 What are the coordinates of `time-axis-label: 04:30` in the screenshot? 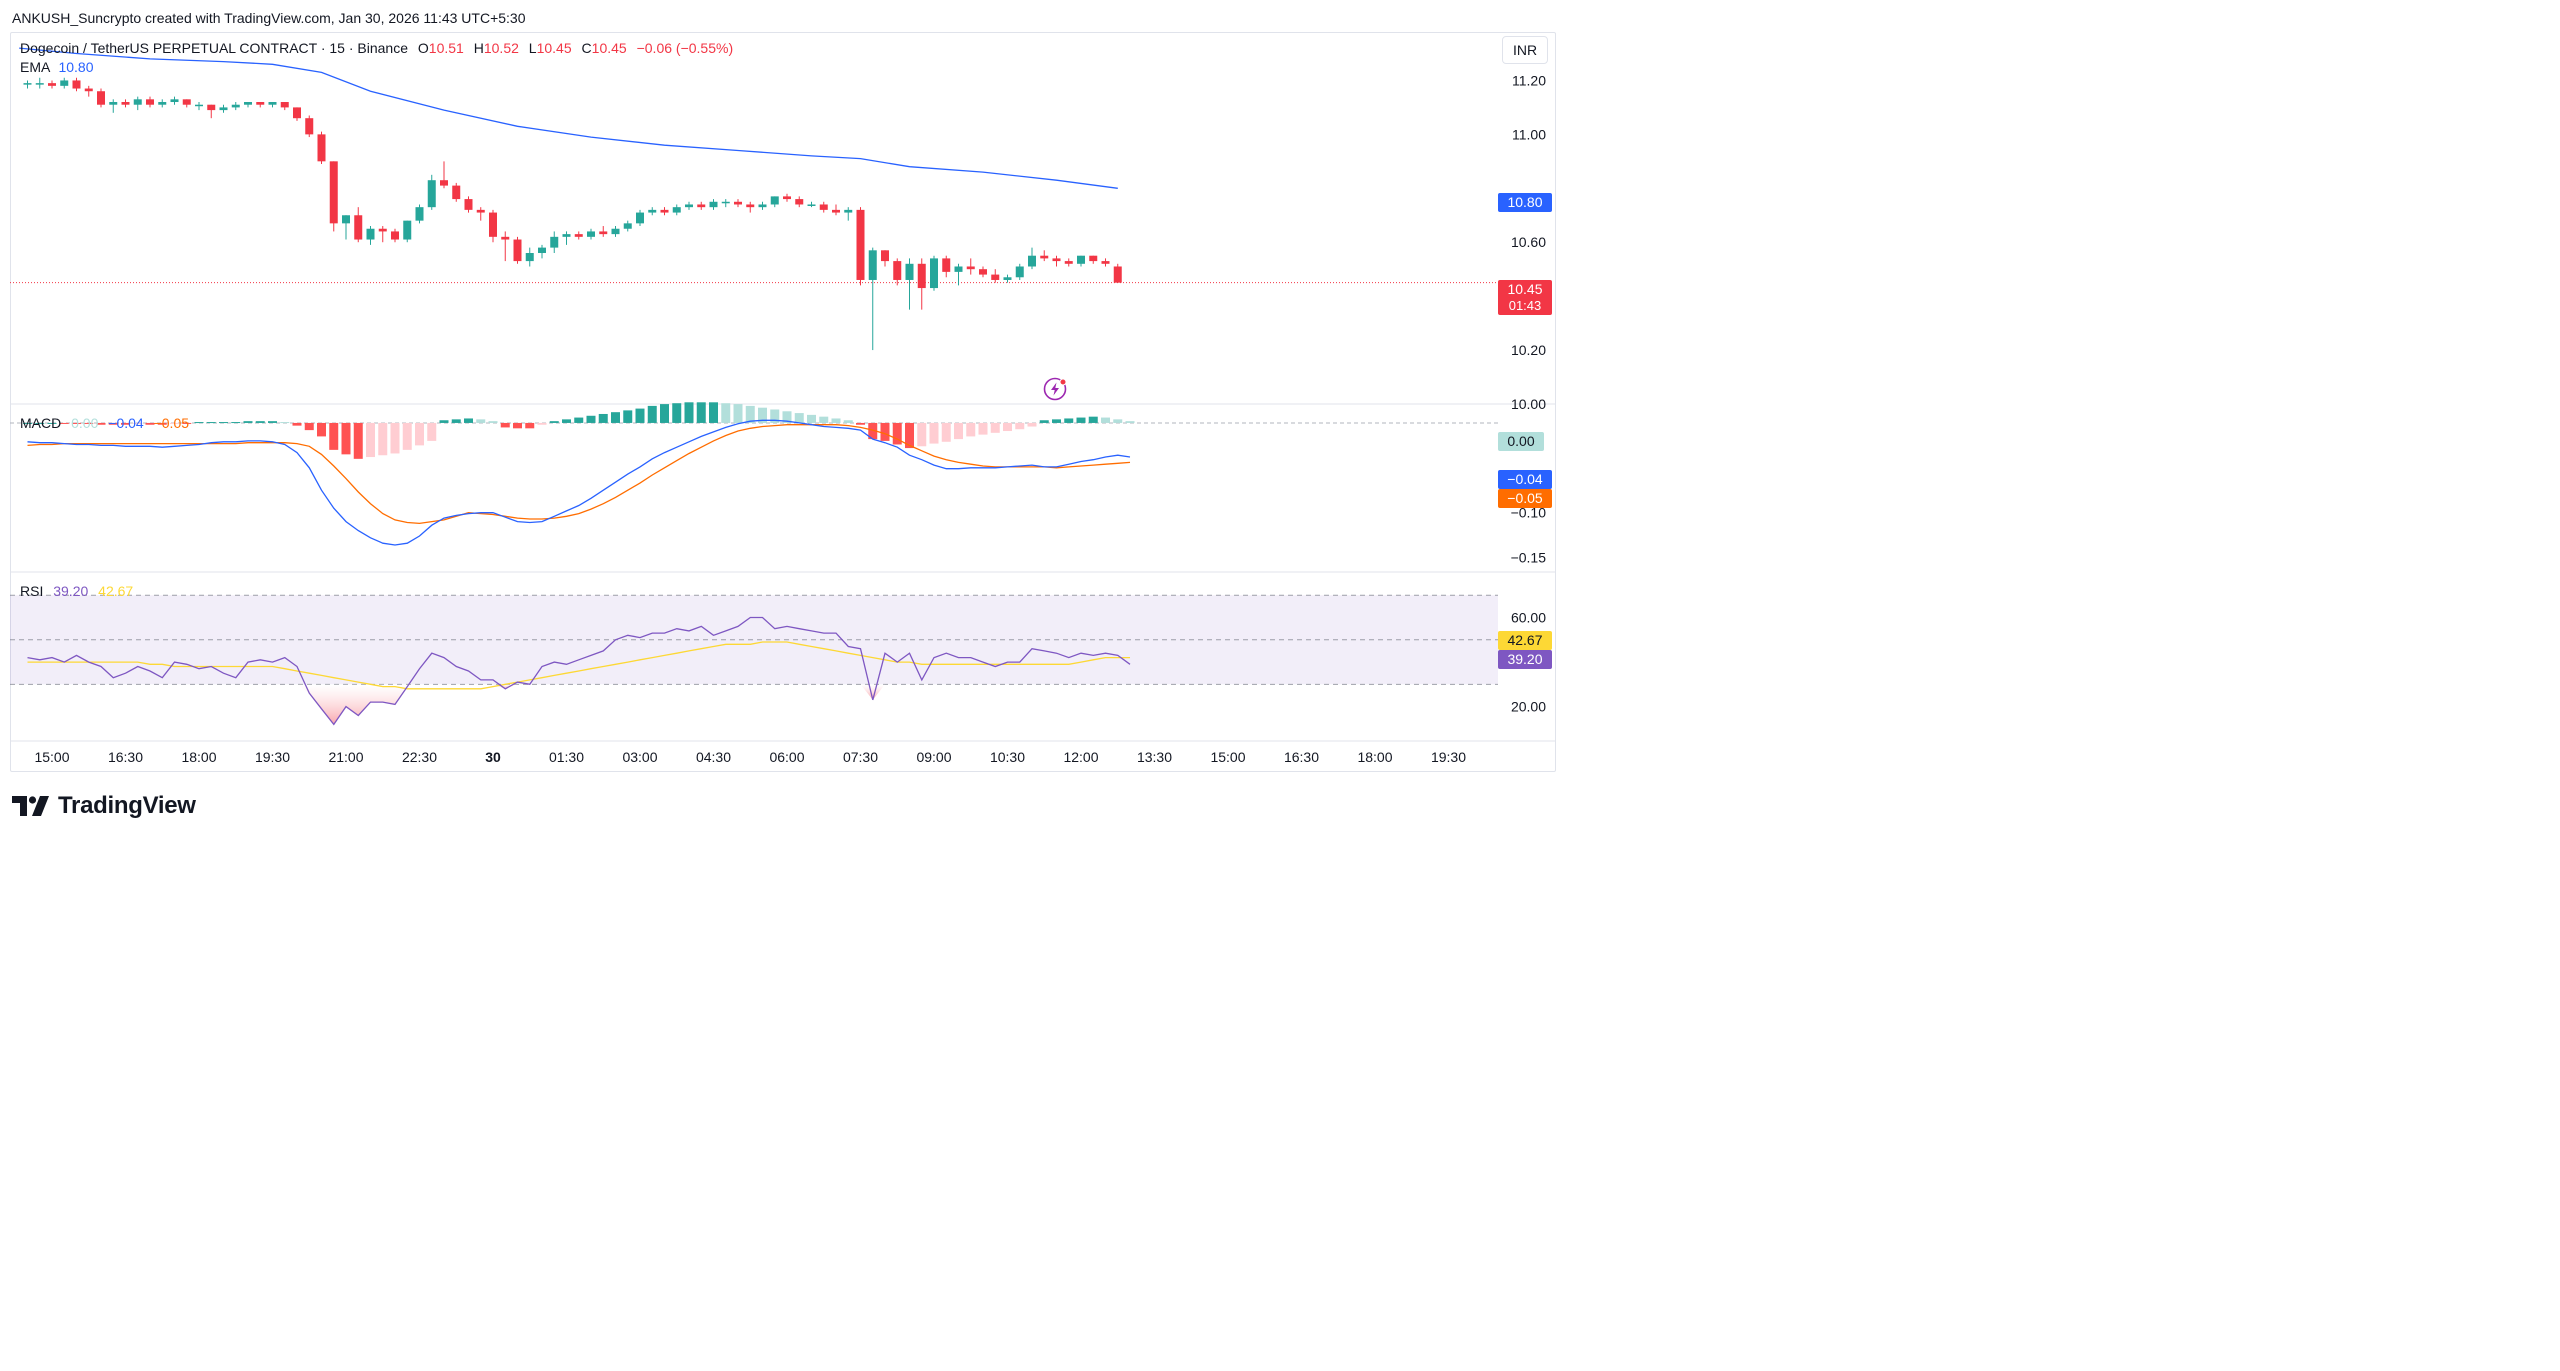 It's located at (713, 757).